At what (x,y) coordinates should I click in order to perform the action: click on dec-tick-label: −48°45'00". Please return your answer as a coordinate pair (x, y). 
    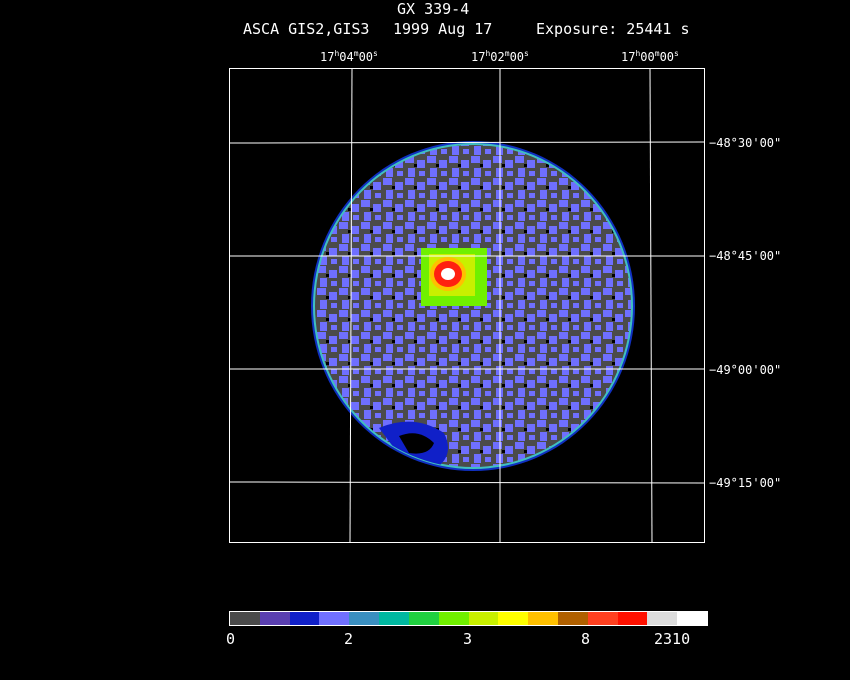
    Looking at the image, I should click on (745, 256).